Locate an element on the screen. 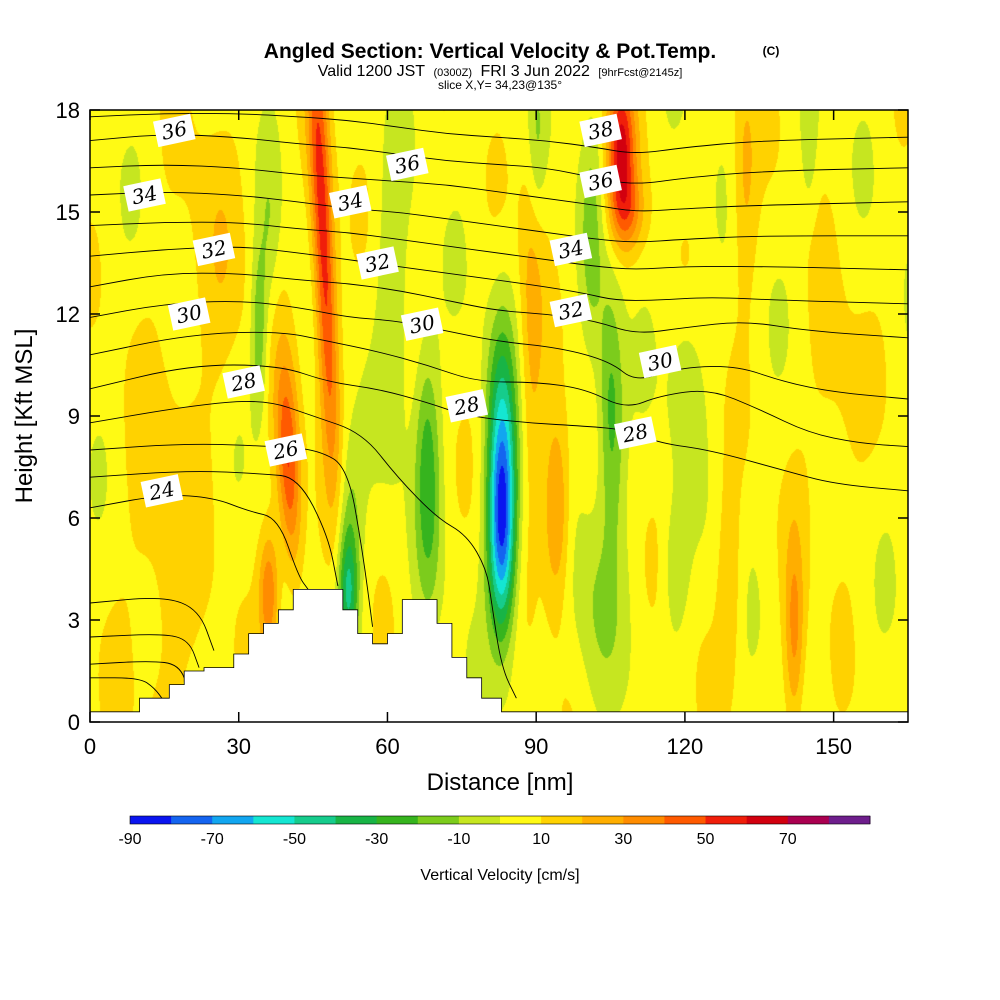  subtitle-utc: (0300Z) is located at coordinates (453, 73).